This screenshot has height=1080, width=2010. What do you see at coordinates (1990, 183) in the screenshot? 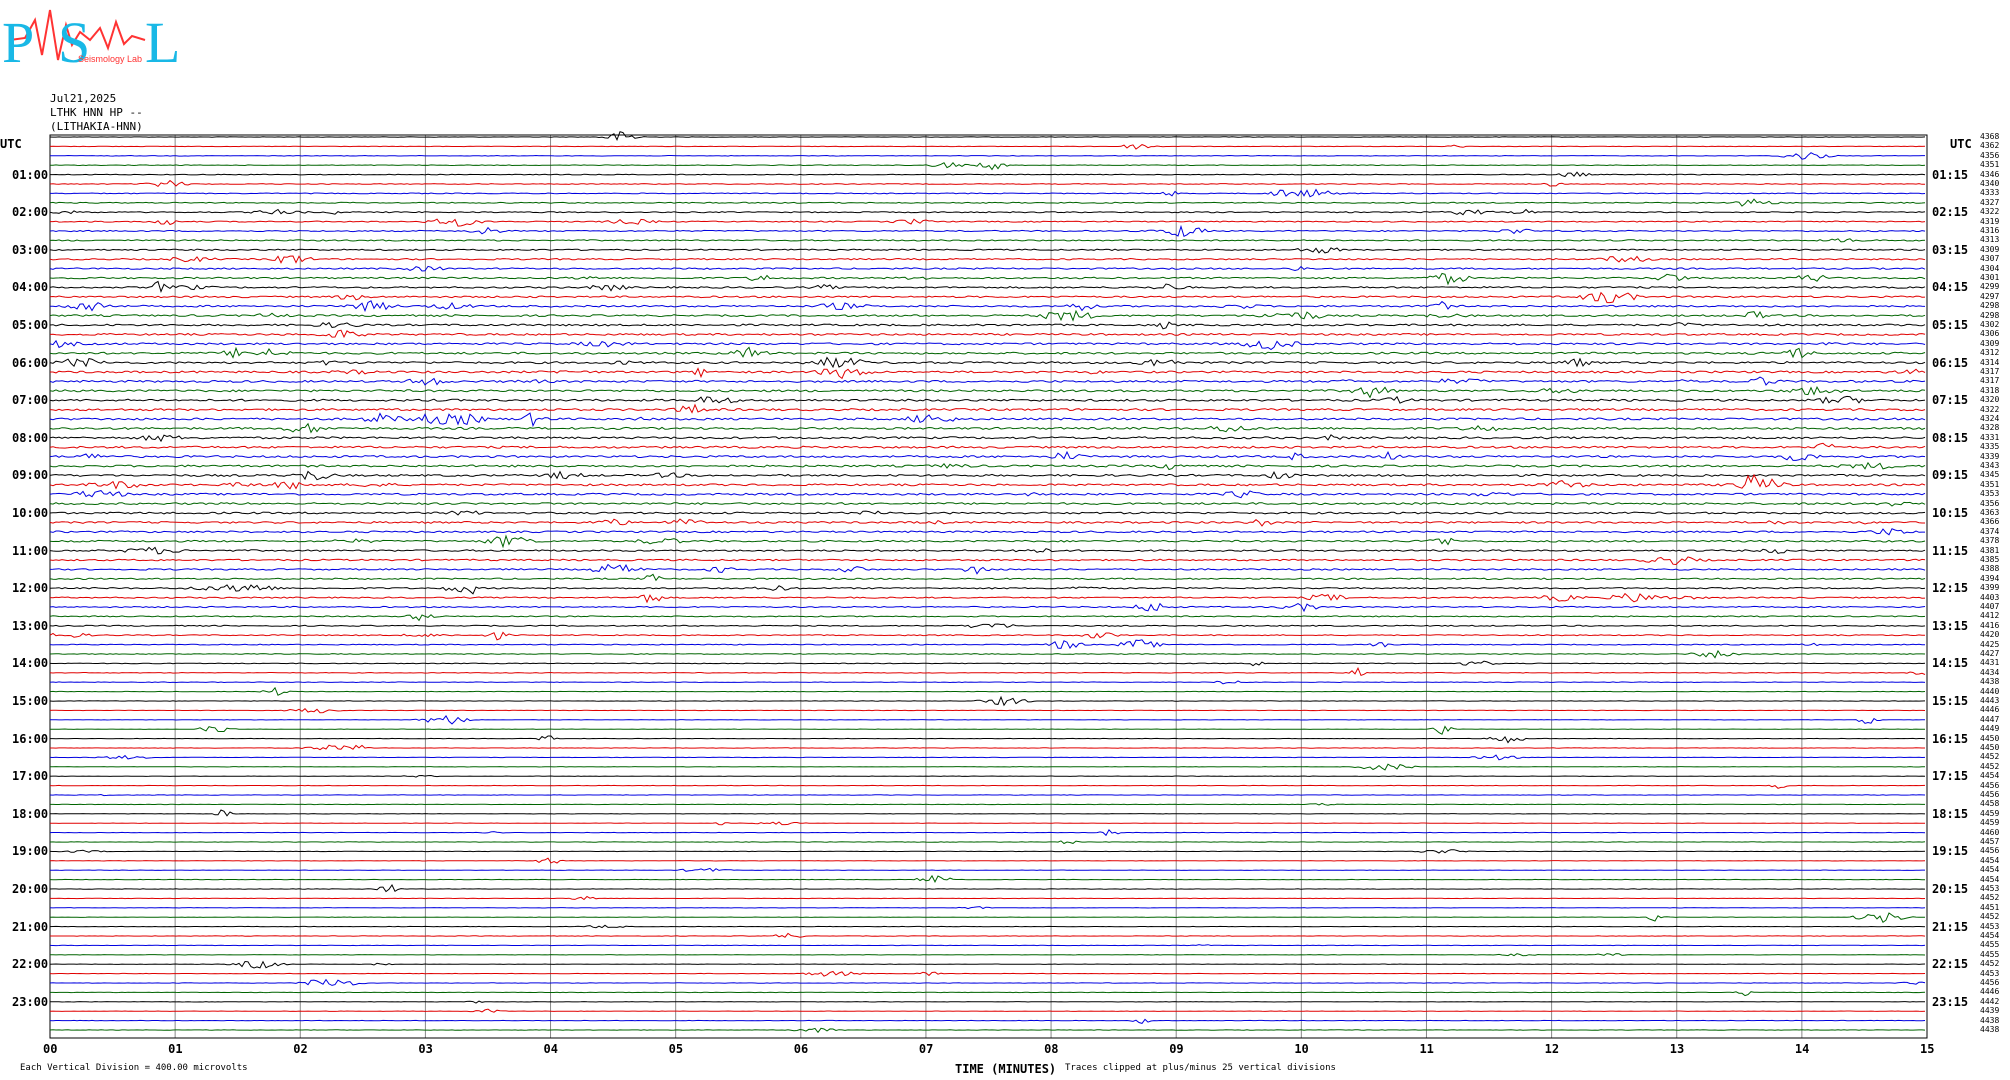
I see `trace-offset-label: 4340` at bounding box center [1990, 183].